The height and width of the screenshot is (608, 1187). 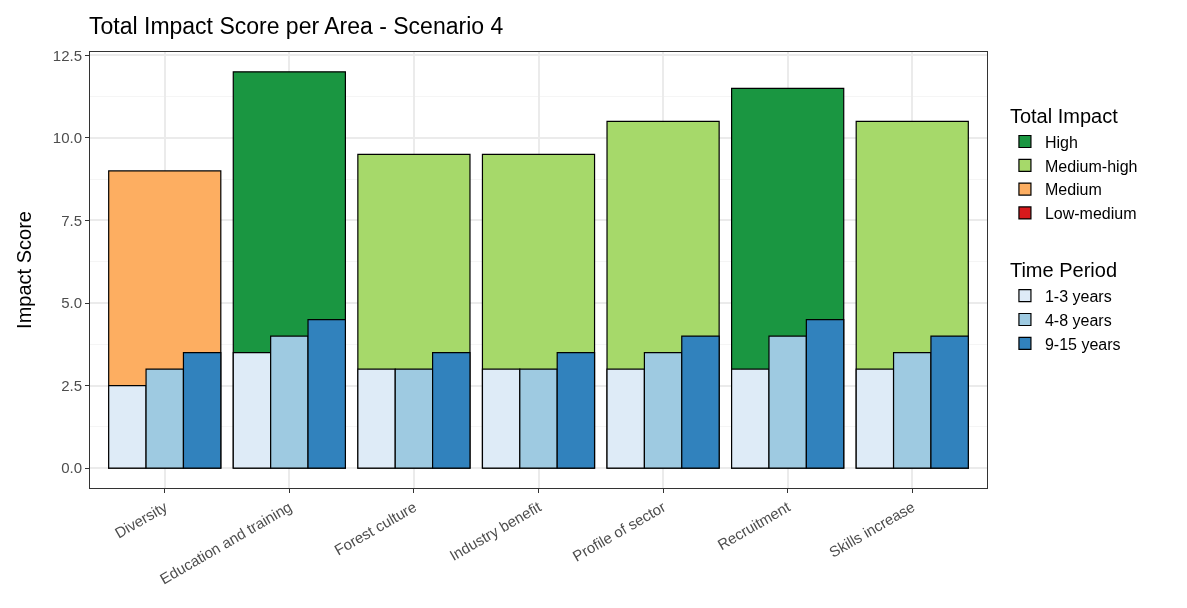 I want to click on legend-label: Medium, so click(x=1073, y=190).